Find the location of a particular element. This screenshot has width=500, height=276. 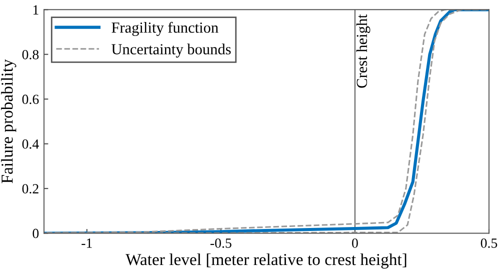

x-axis-title: Water level [meter relative to crest height] is located at coordinates (266, 261).